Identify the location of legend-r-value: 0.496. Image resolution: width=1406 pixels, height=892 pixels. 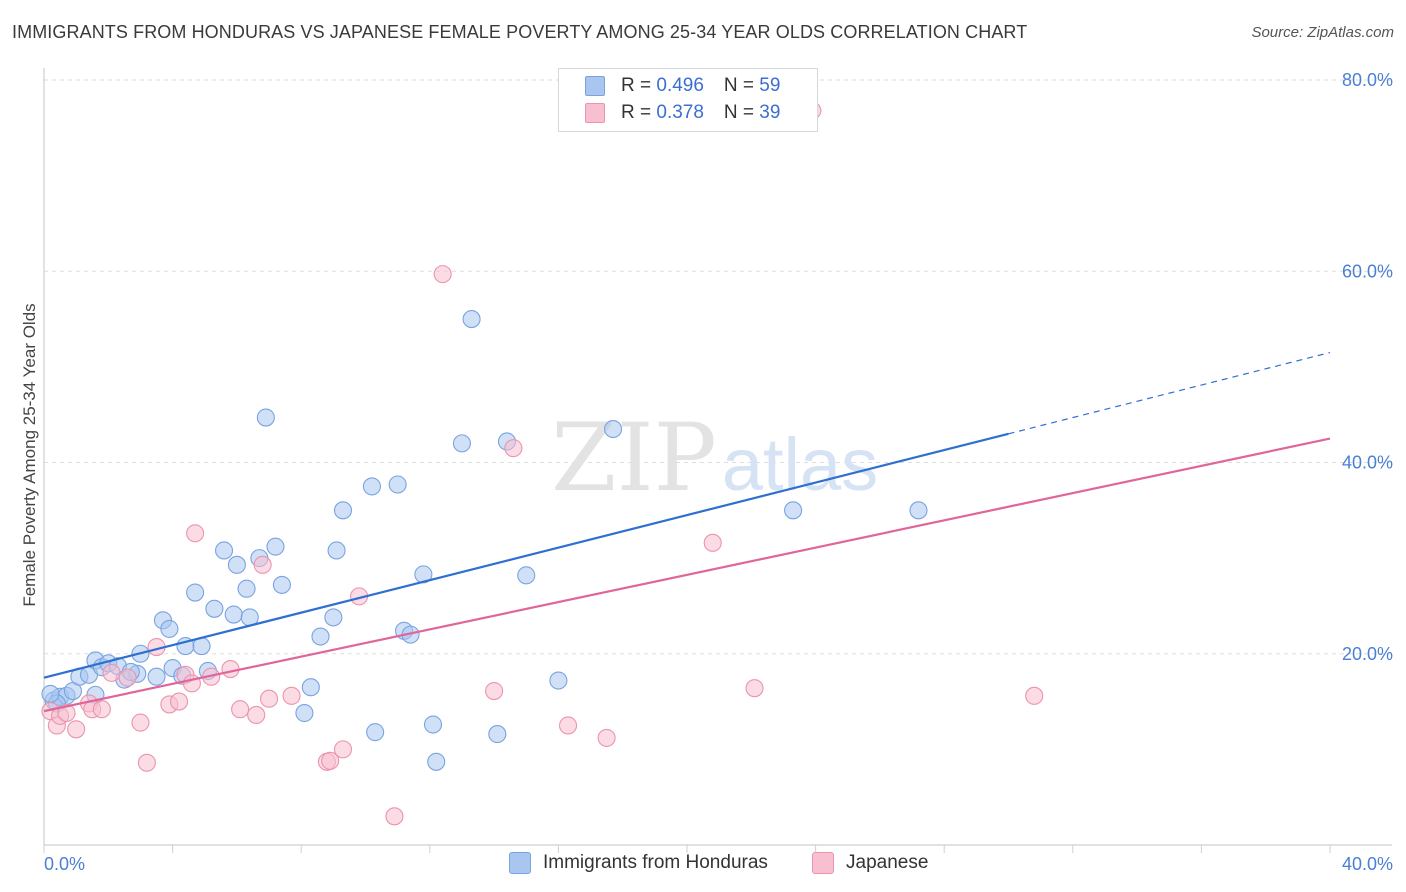
(680, 85).